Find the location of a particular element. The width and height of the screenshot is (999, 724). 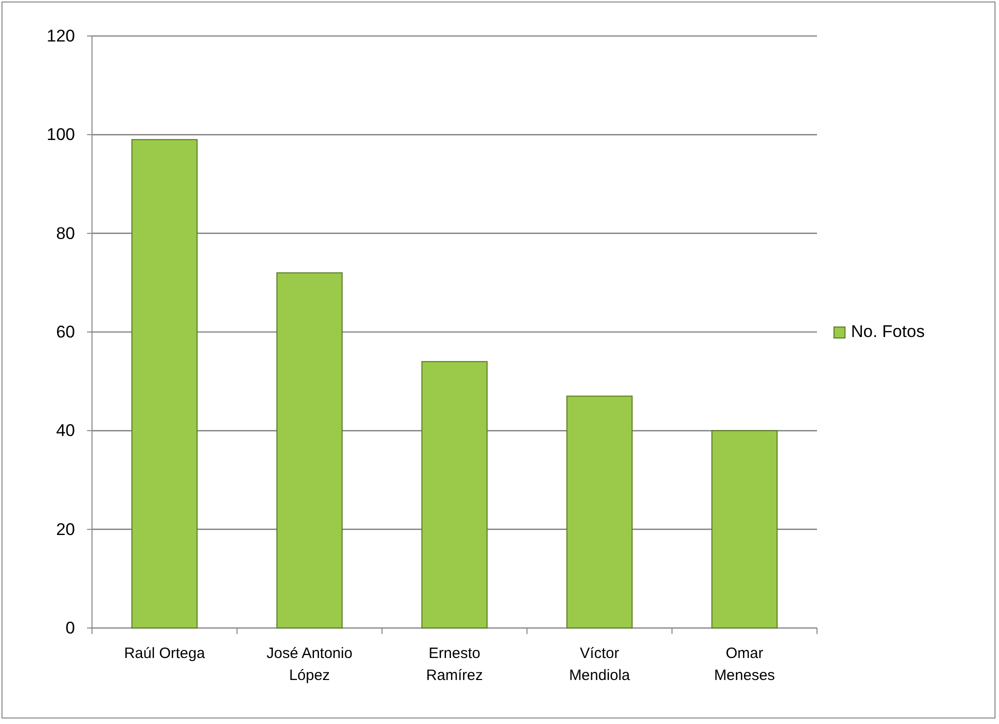

y-tick-label: 40 is located at coordinates (65, 430).